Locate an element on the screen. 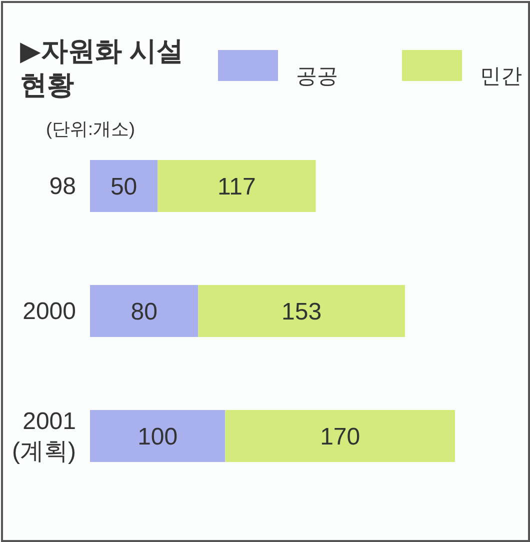 Image resolution: width=530 pixels, height=542 pixels. y-tick-label: 2001 (계획) is located at coordinates (44, 436).